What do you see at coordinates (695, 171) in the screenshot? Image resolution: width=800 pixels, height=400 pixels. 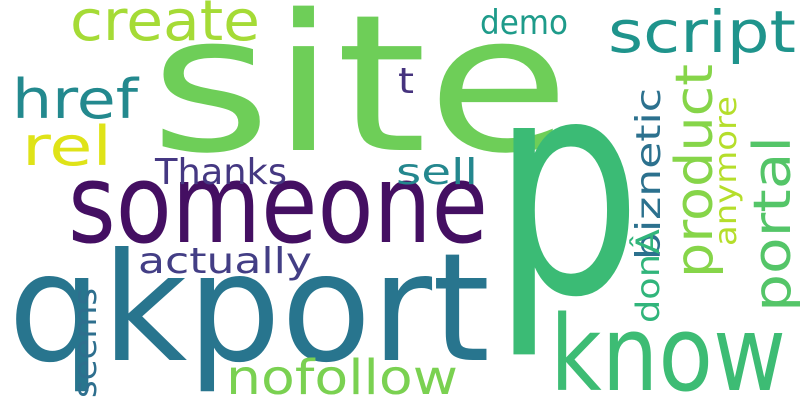 I see `word-product: product` at bounding box center [695, 171].